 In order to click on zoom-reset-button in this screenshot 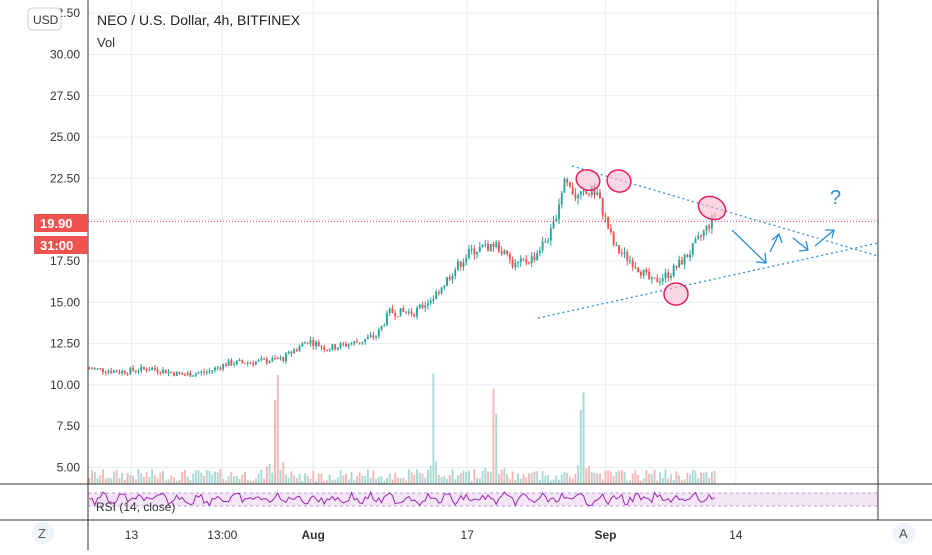, I will do `click(43, 533)`.